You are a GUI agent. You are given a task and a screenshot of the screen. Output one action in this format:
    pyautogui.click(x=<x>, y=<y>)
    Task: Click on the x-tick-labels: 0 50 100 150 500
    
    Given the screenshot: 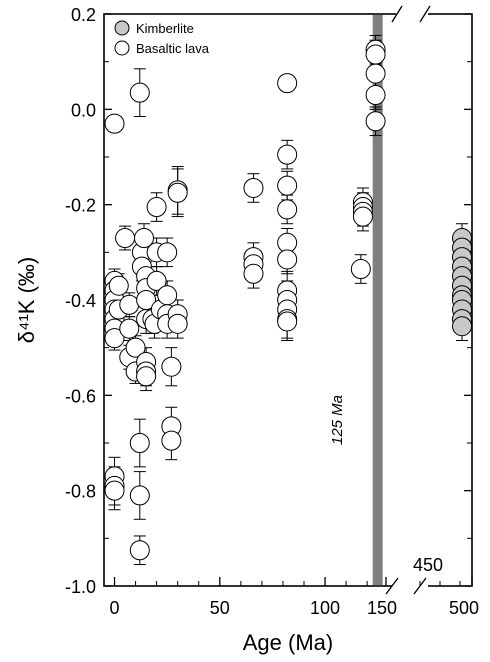 What is the action you would take?
    pyautogui.click(x=295, y=608)
    